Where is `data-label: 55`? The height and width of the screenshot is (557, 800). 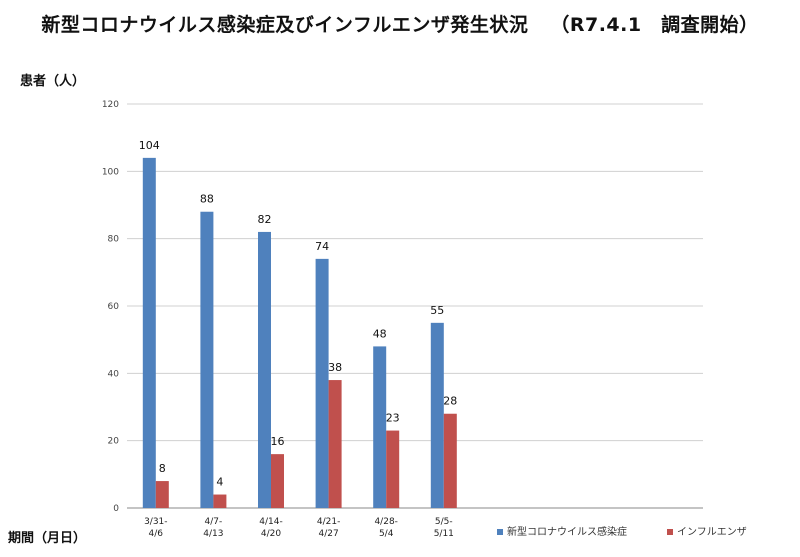 data-label: 55 is located at coordinates (437, 310).